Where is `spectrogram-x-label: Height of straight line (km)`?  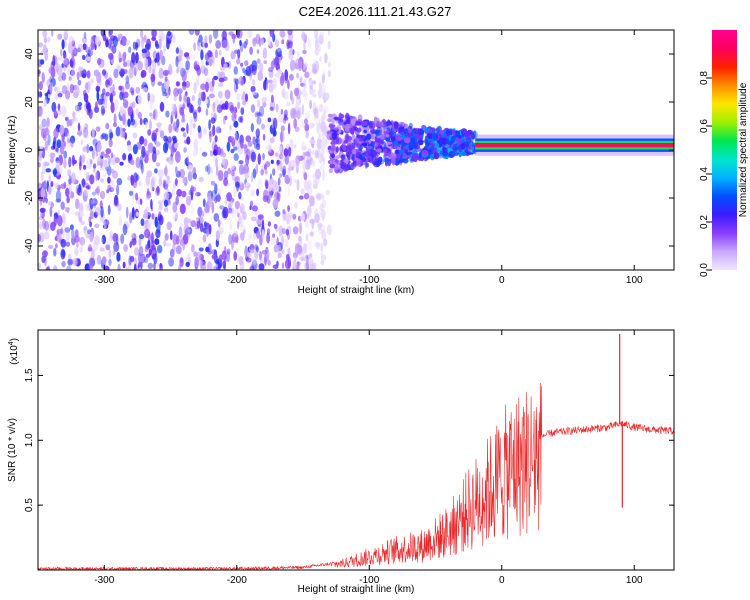
spectrogram-x-label: Height of straight line (km) is located at coordinates (356, 290).